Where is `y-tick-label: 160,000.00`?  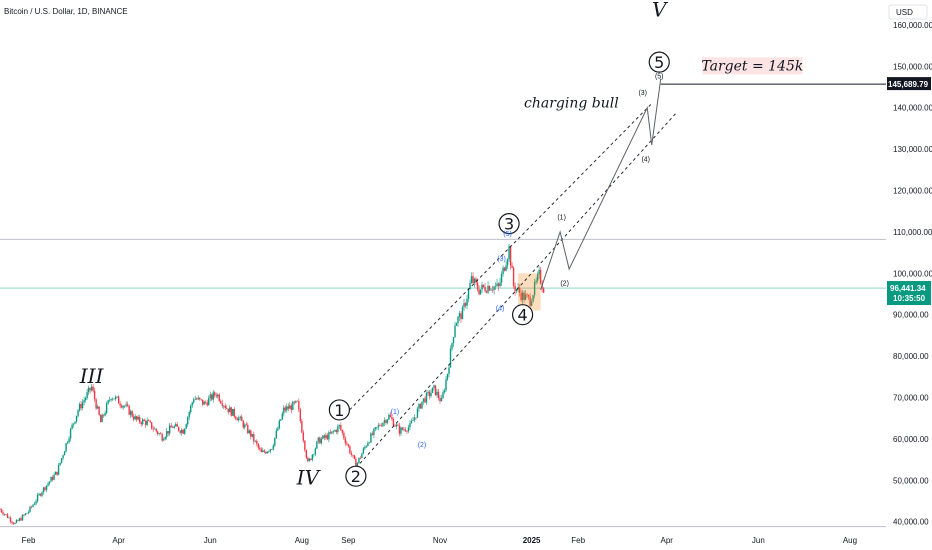
y-tick-label: 160,000.00 is located at coordinates (912, 25).